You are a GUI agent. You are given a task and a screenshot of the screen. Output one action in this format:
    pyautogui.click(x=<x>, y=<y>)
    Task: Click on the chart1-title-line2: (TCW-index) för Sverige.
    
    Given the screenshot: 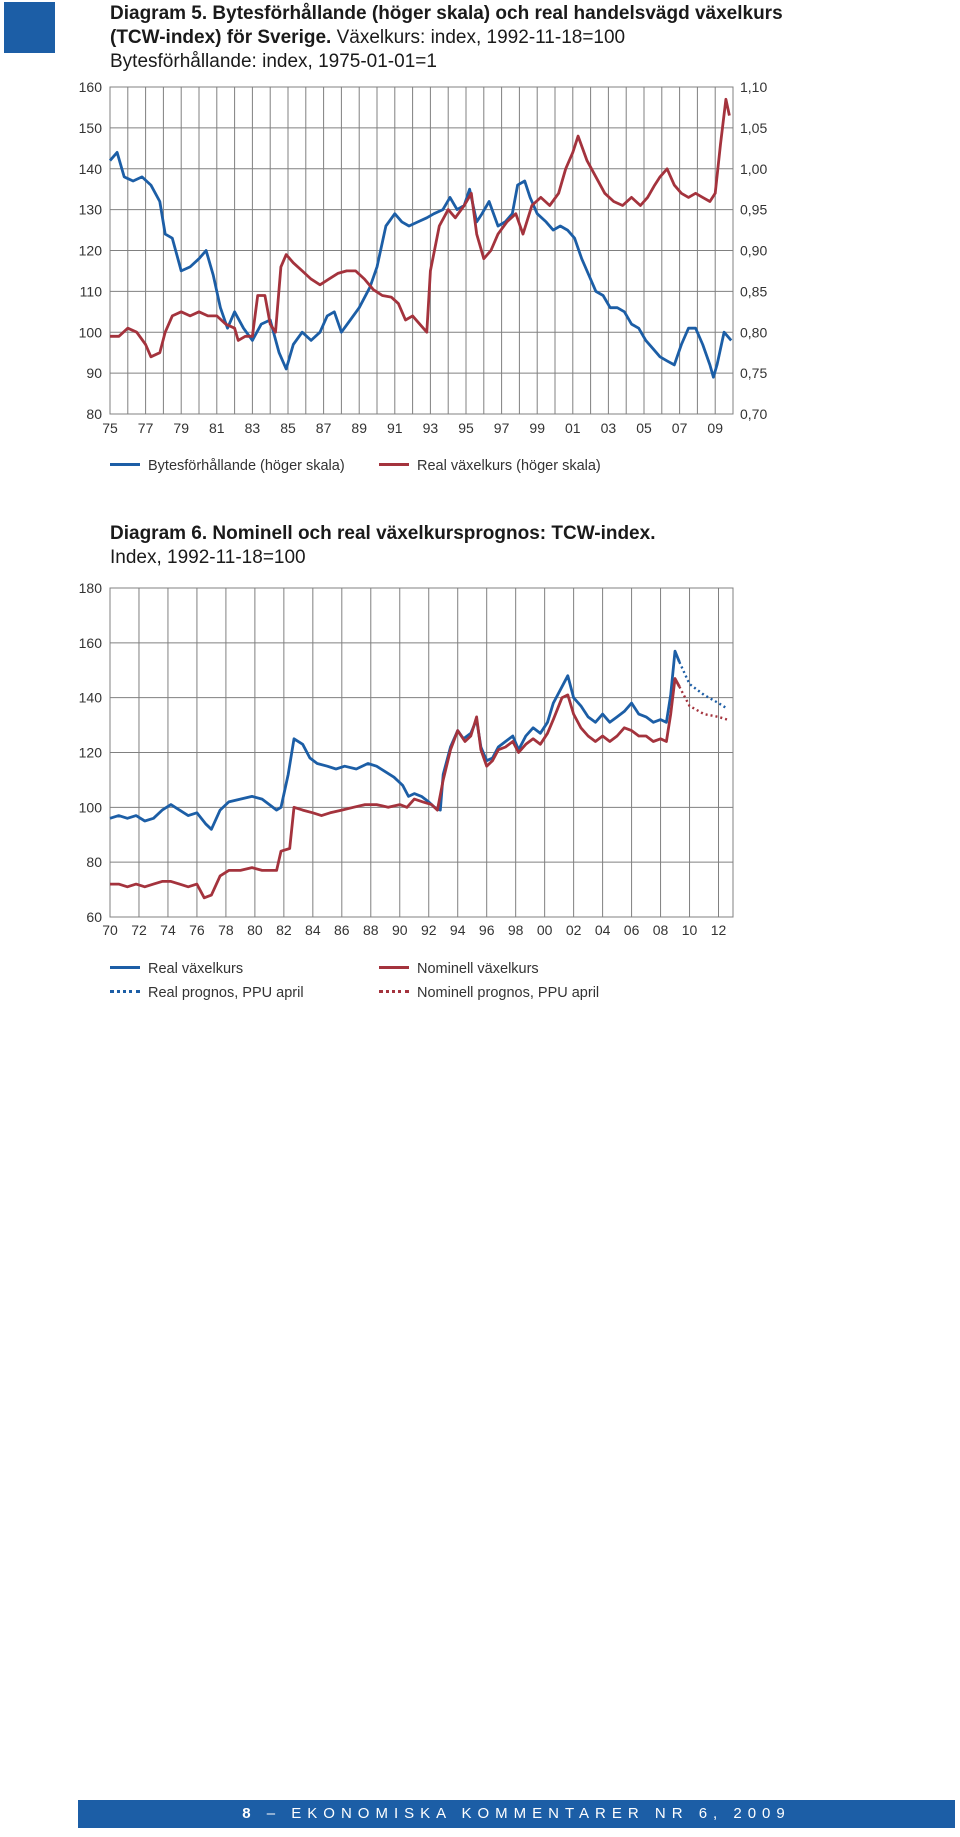 What is the action you would take?
    pyautogui.click(x=221, y=37)
    